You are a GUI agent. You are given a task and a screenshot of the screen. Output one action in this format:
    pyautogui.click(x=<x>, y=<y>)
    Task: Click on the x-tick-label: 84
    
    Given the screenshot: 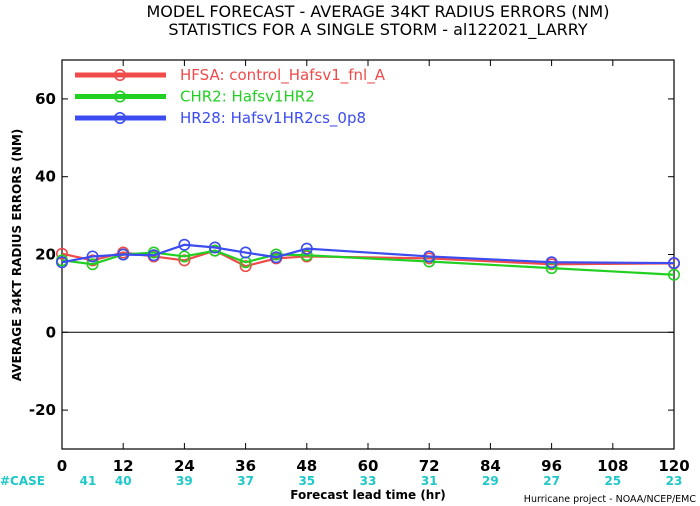 What is the action you would take?
    pyautogui.click(x=490, y=466)
    